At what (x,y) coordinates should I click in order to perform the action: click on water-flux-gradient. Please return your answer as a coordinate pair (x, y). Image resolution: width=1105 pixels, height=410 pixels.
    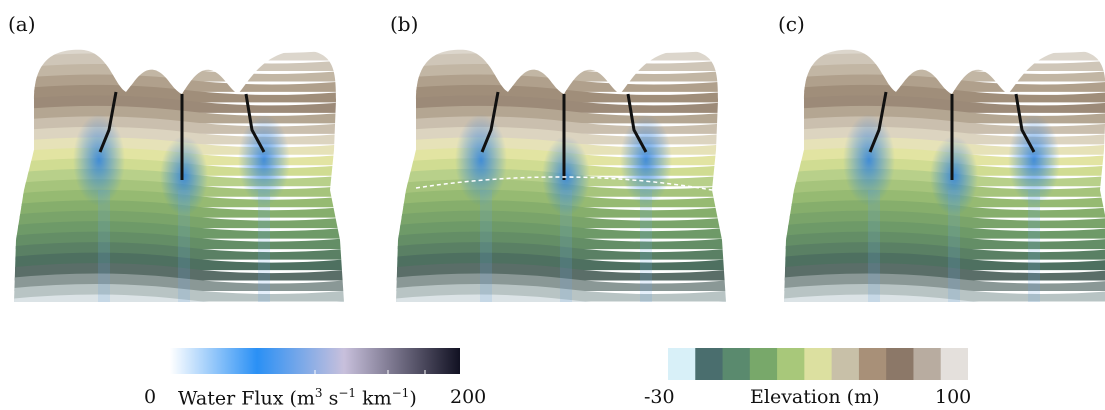
    Looking at the image, I should click on (315, 361).